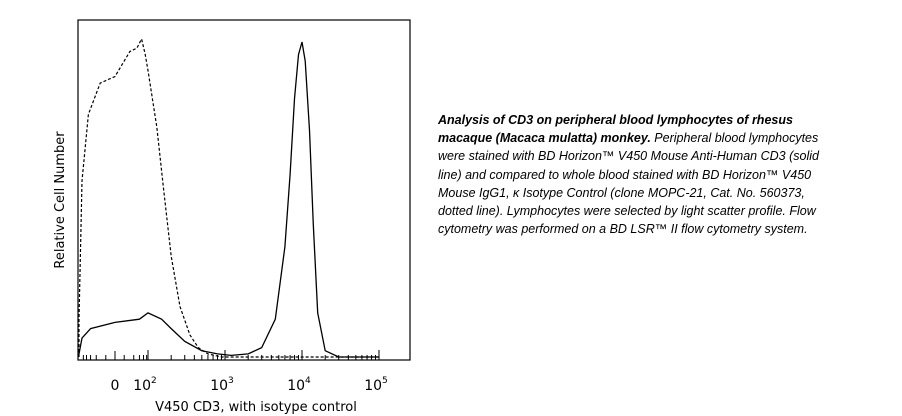 The height and width of the screenshot is (416, 902). I want to click on x-tick-label: 0, so click(115, 386).